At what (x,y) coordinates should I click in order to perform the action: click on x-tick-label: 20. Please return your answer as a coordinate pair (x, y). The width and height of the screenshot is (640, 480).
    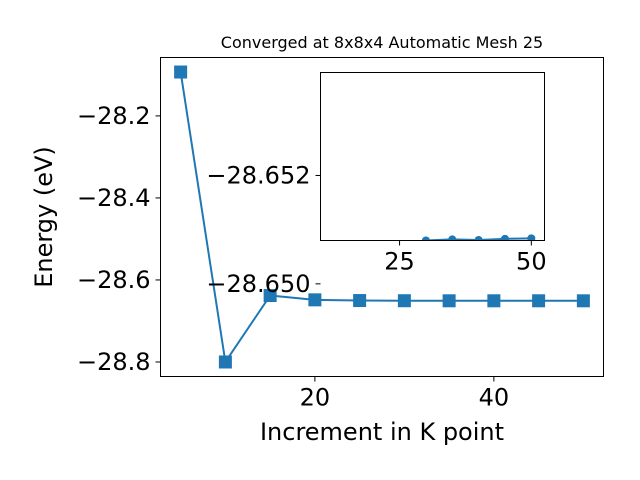
    Looking at the image, I should click on (315, 398).